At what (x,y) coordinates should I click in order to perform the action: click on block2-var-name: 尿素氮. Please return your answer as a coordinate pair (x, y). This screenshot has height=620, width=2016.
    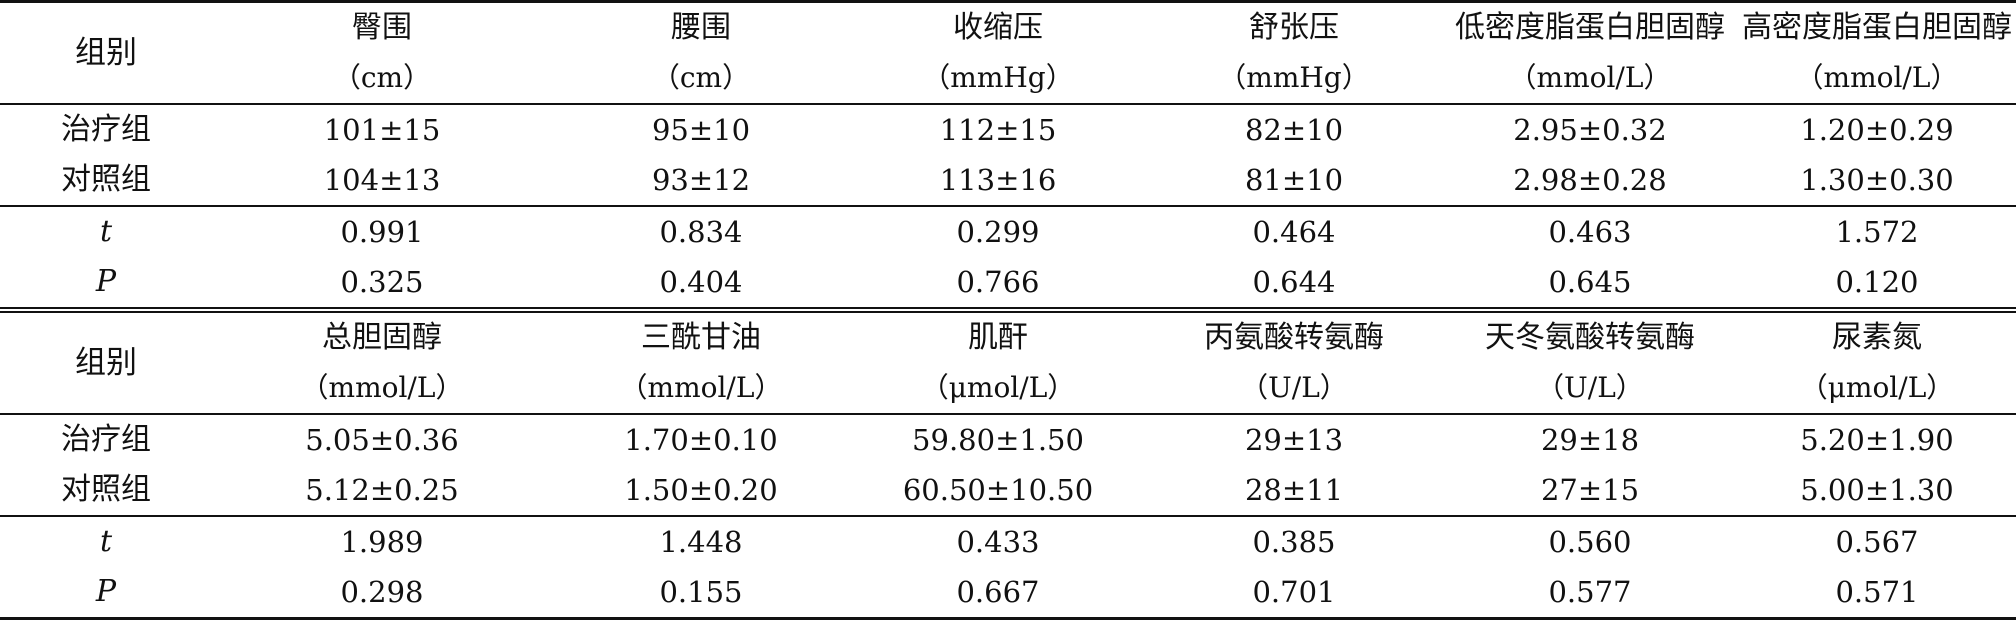
    Looking at the image, I should click on (1877, 335).